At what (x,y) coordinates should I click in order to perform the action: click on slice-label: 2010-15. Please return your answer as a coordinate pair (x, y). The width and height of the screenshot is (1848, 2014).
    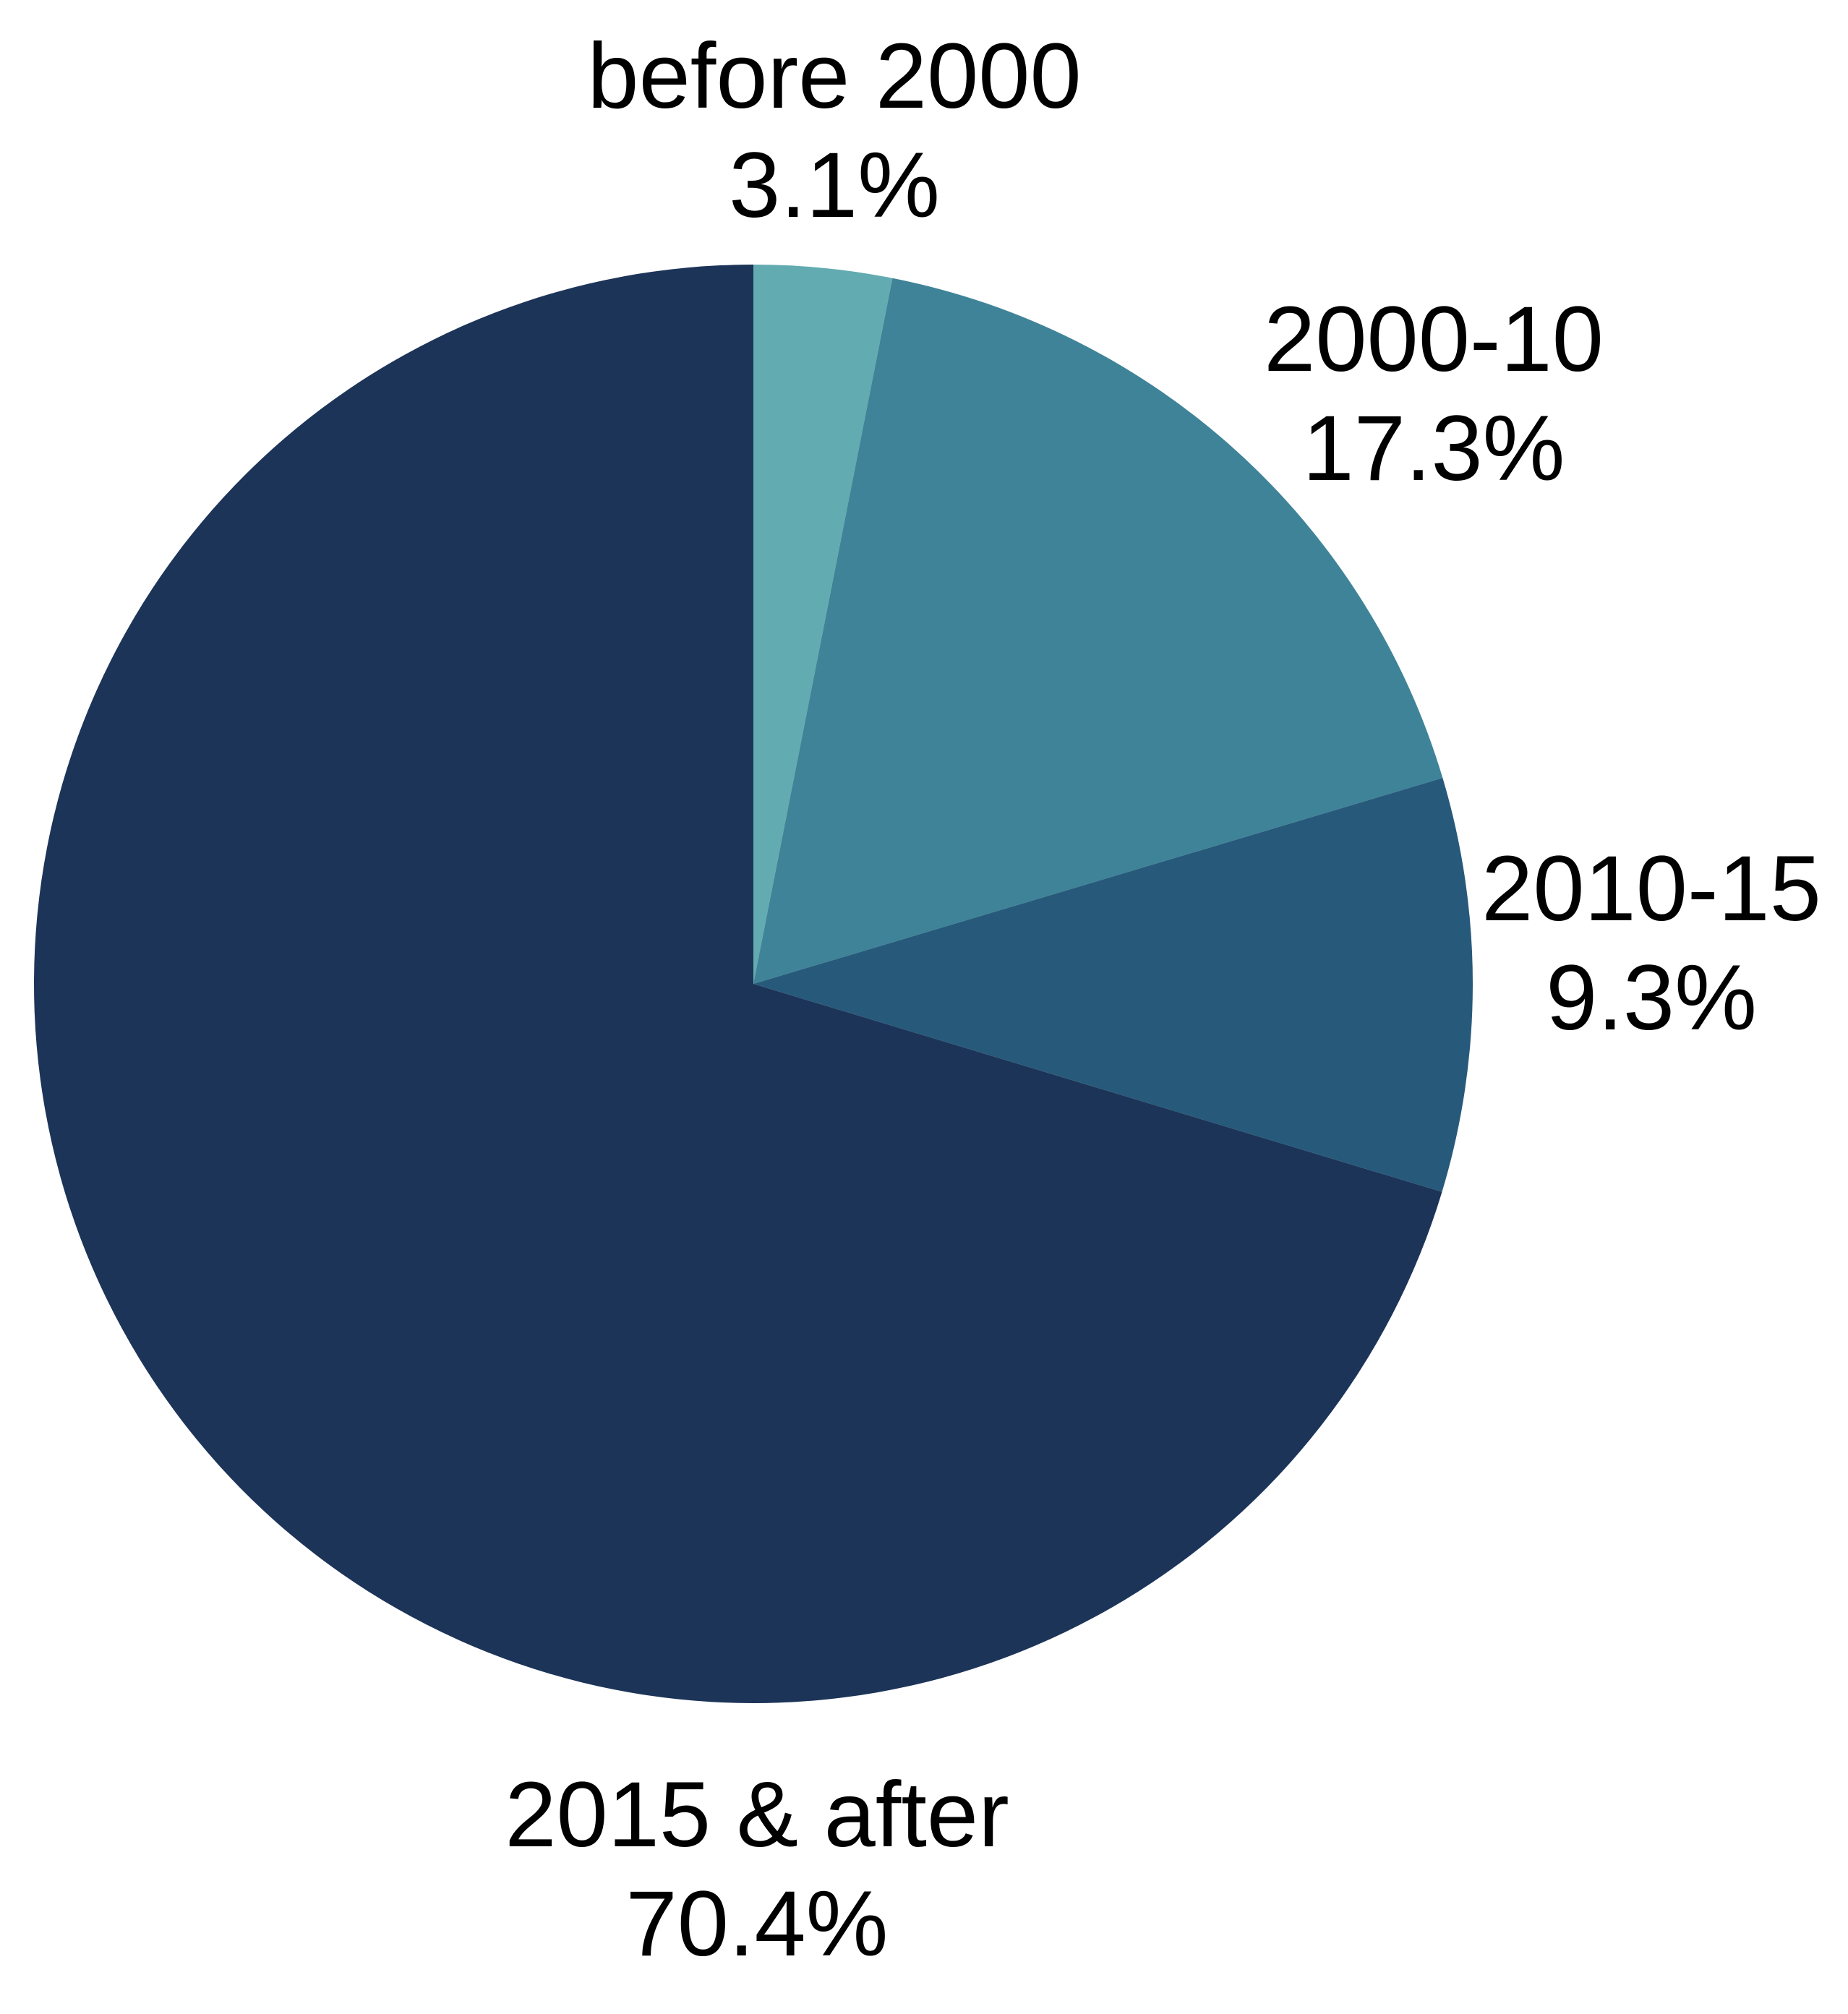
    Looking at the image, I should click on (1651, 888).